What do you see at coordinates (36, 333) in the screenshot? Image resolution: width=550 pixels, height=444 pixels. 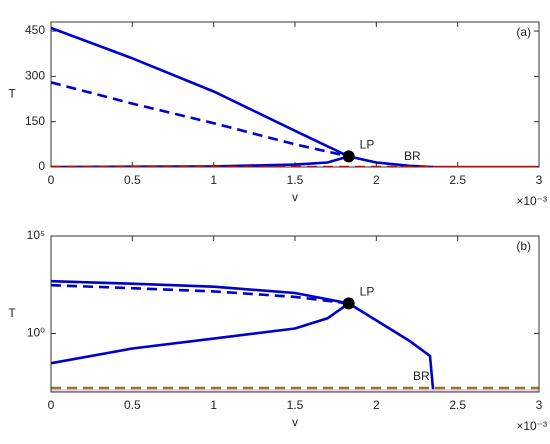 I see `y-tick-label: 10⁰` at bounding box center [36, 333].